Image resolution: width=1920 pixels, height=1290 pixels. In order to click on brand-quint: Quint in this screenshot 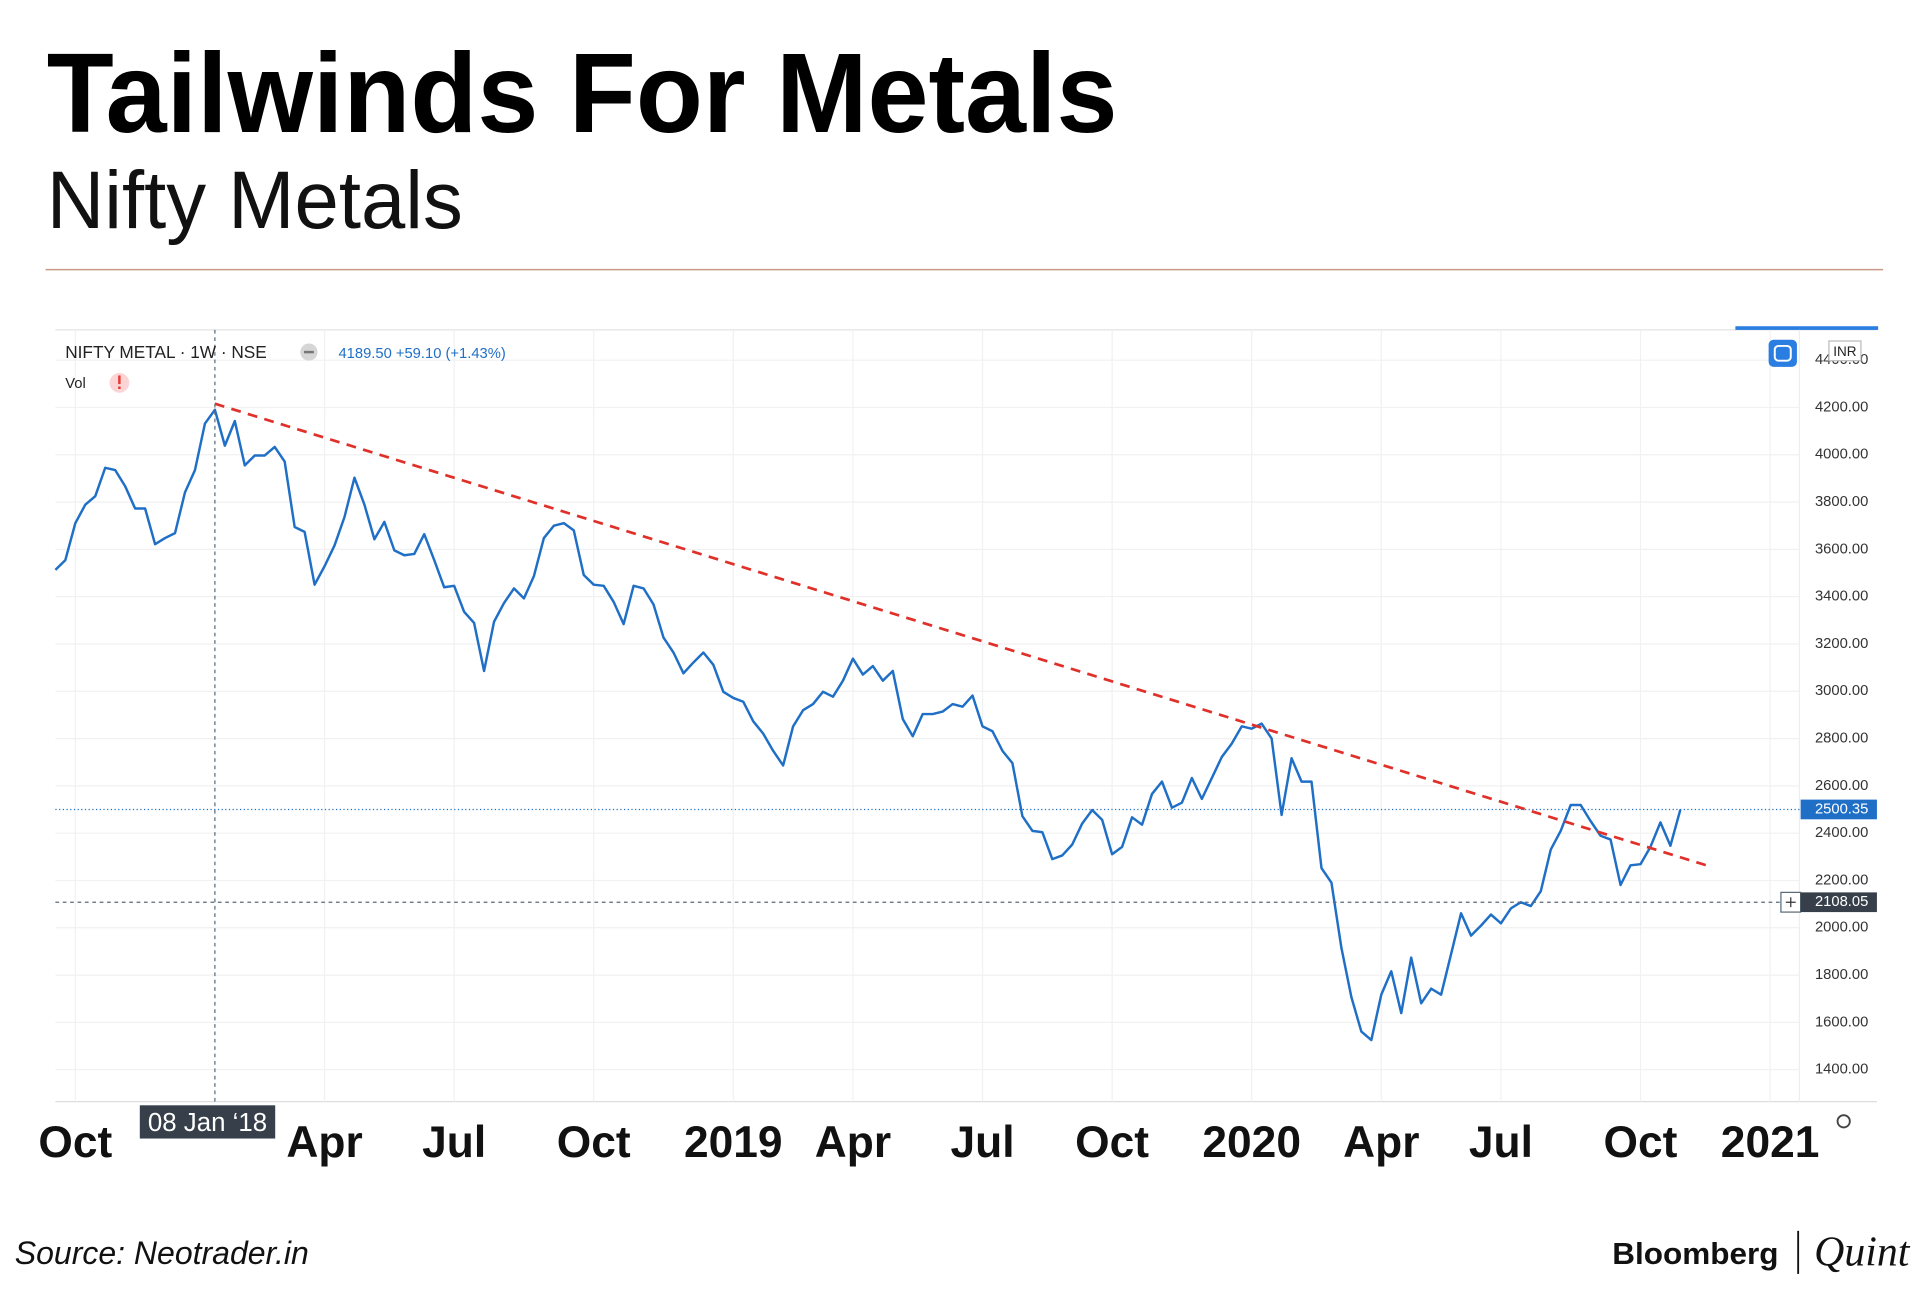, I will do `click(1862, 1252)`.